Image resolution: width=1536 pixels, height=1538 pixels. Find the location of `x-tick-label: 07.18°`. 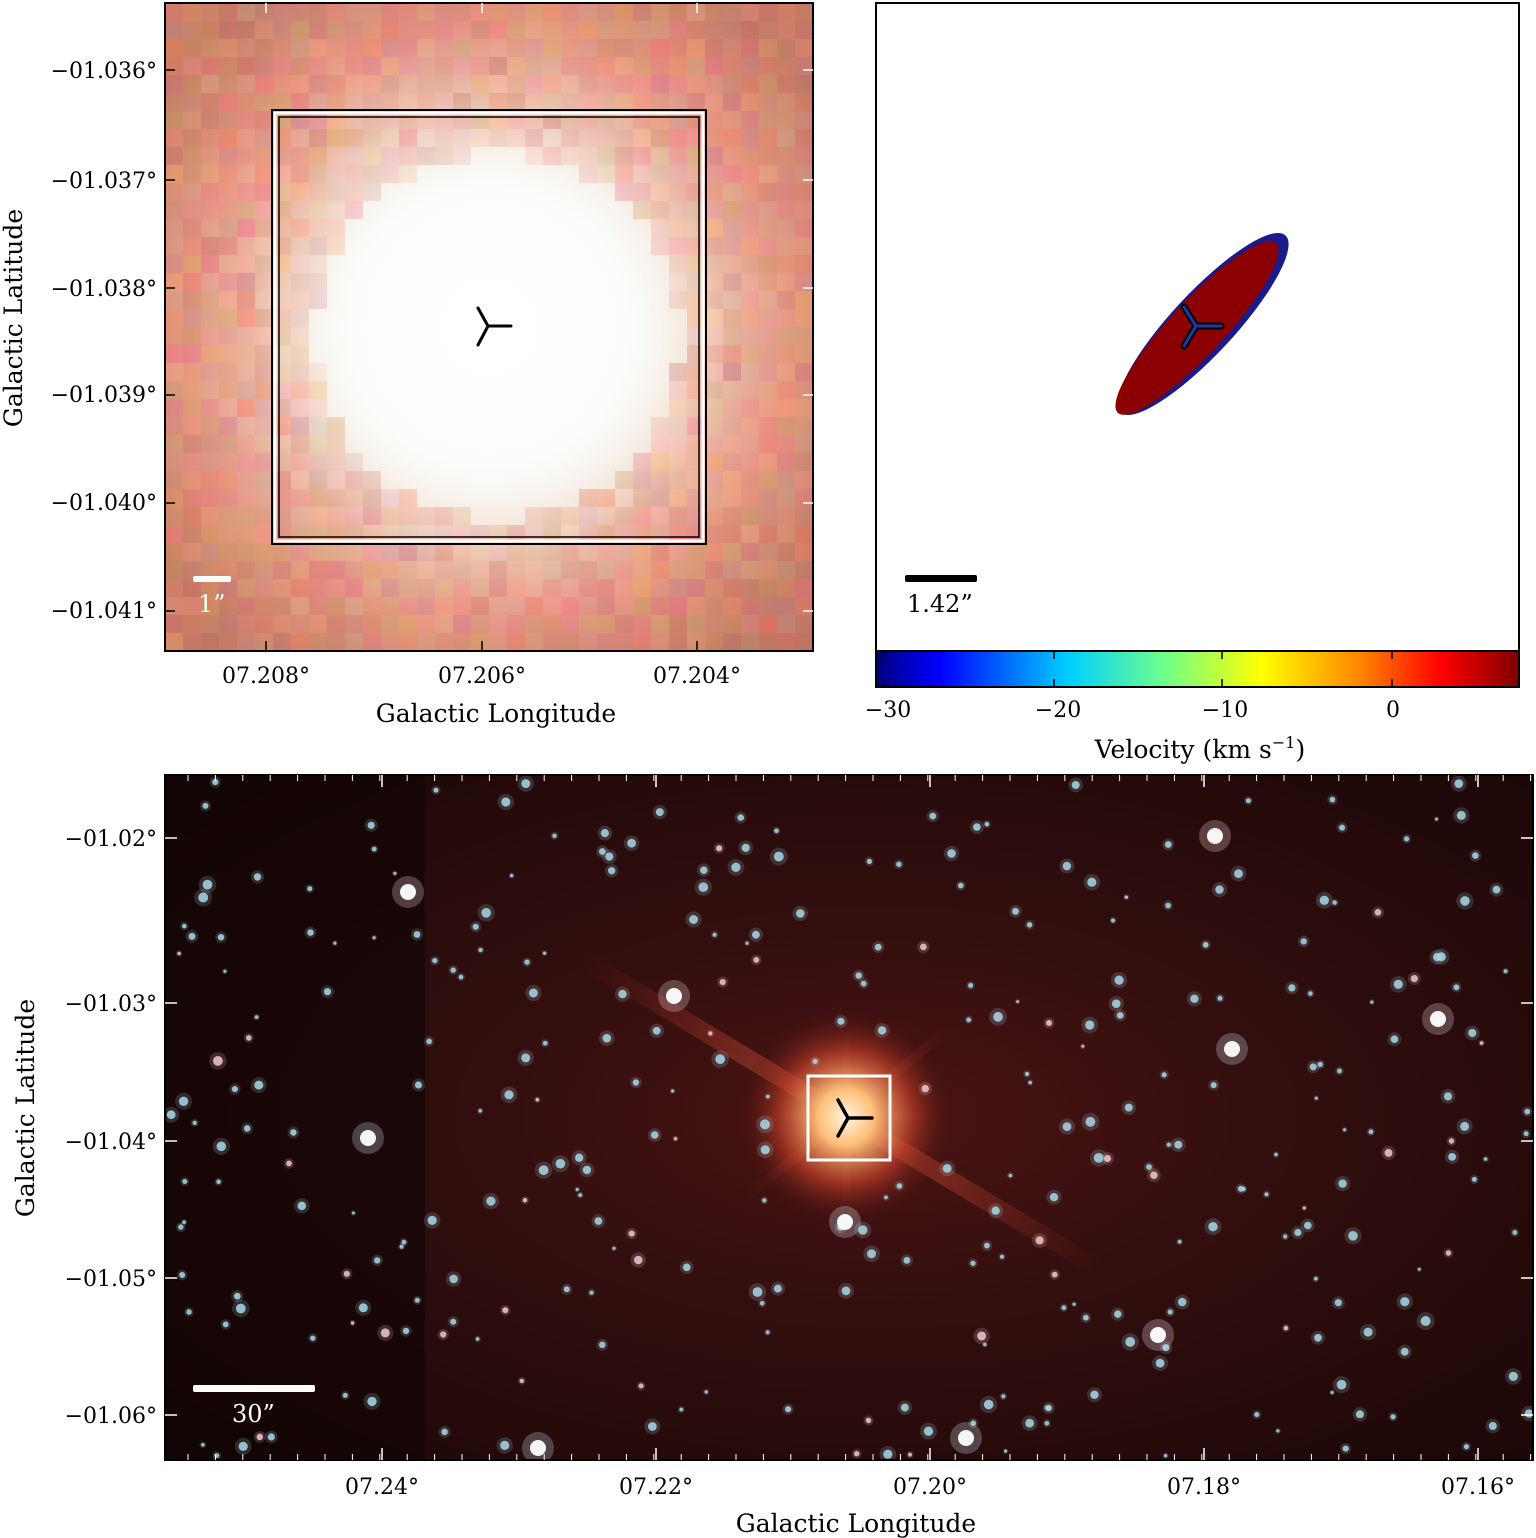

x-tick-label: 07.18° is located at coordinates (1204, 1487).